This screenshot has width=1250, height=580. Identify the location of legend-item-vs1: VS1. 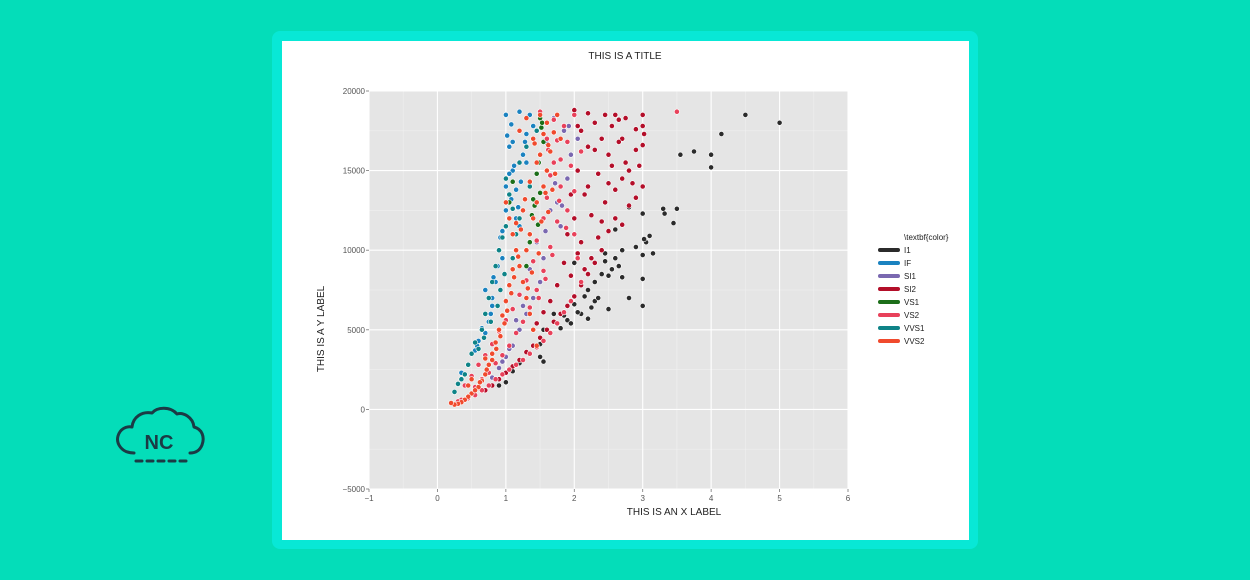
(899, 302).